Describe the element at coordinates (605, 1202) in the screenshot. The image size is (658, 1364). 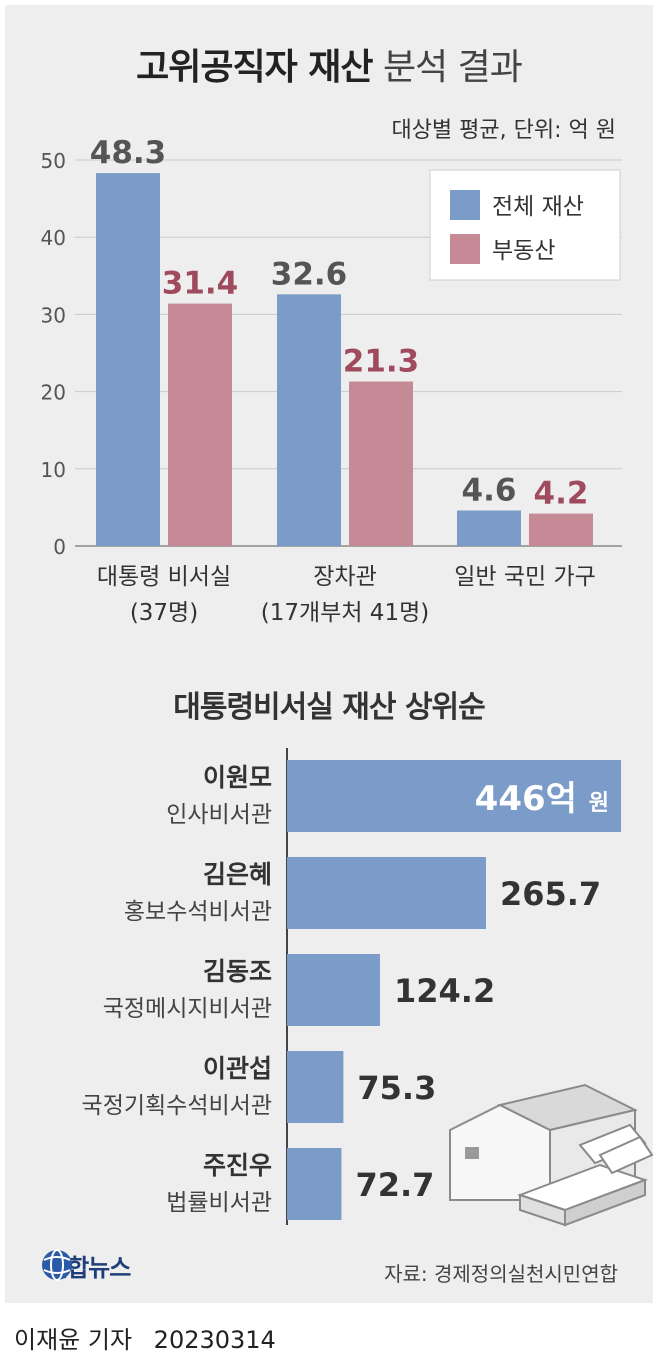
I see `money-stack-front` at that location.